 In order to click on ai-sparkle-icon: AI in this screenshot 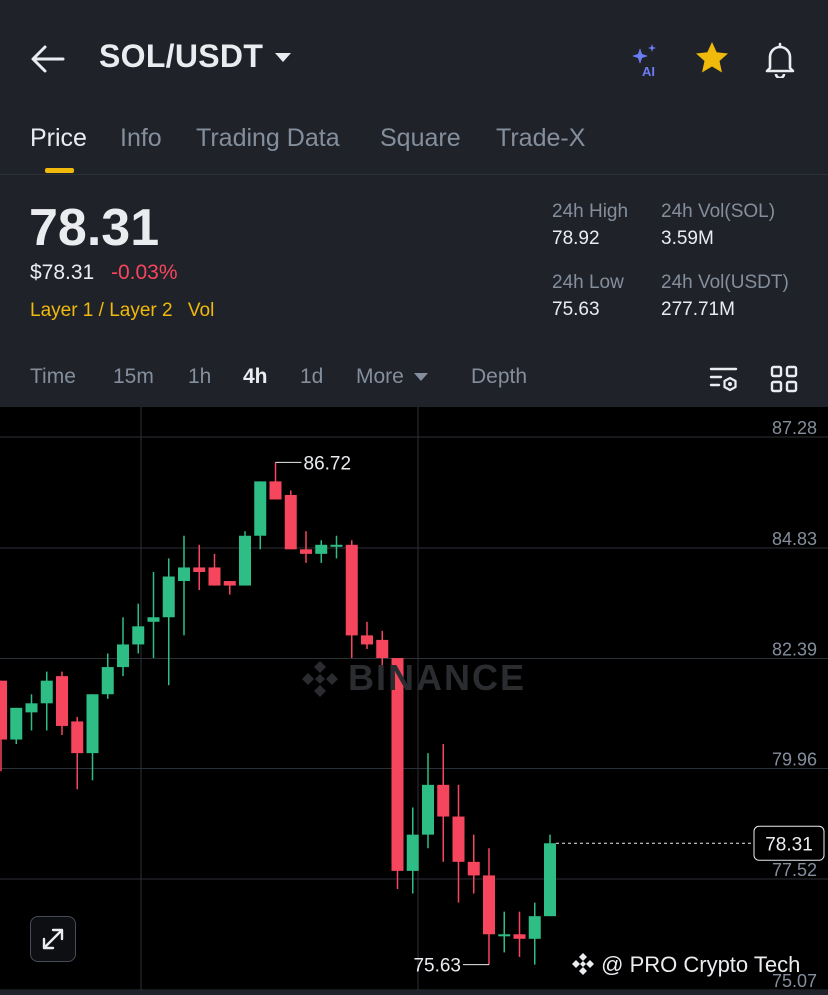, I will do `click(648, 60)`.